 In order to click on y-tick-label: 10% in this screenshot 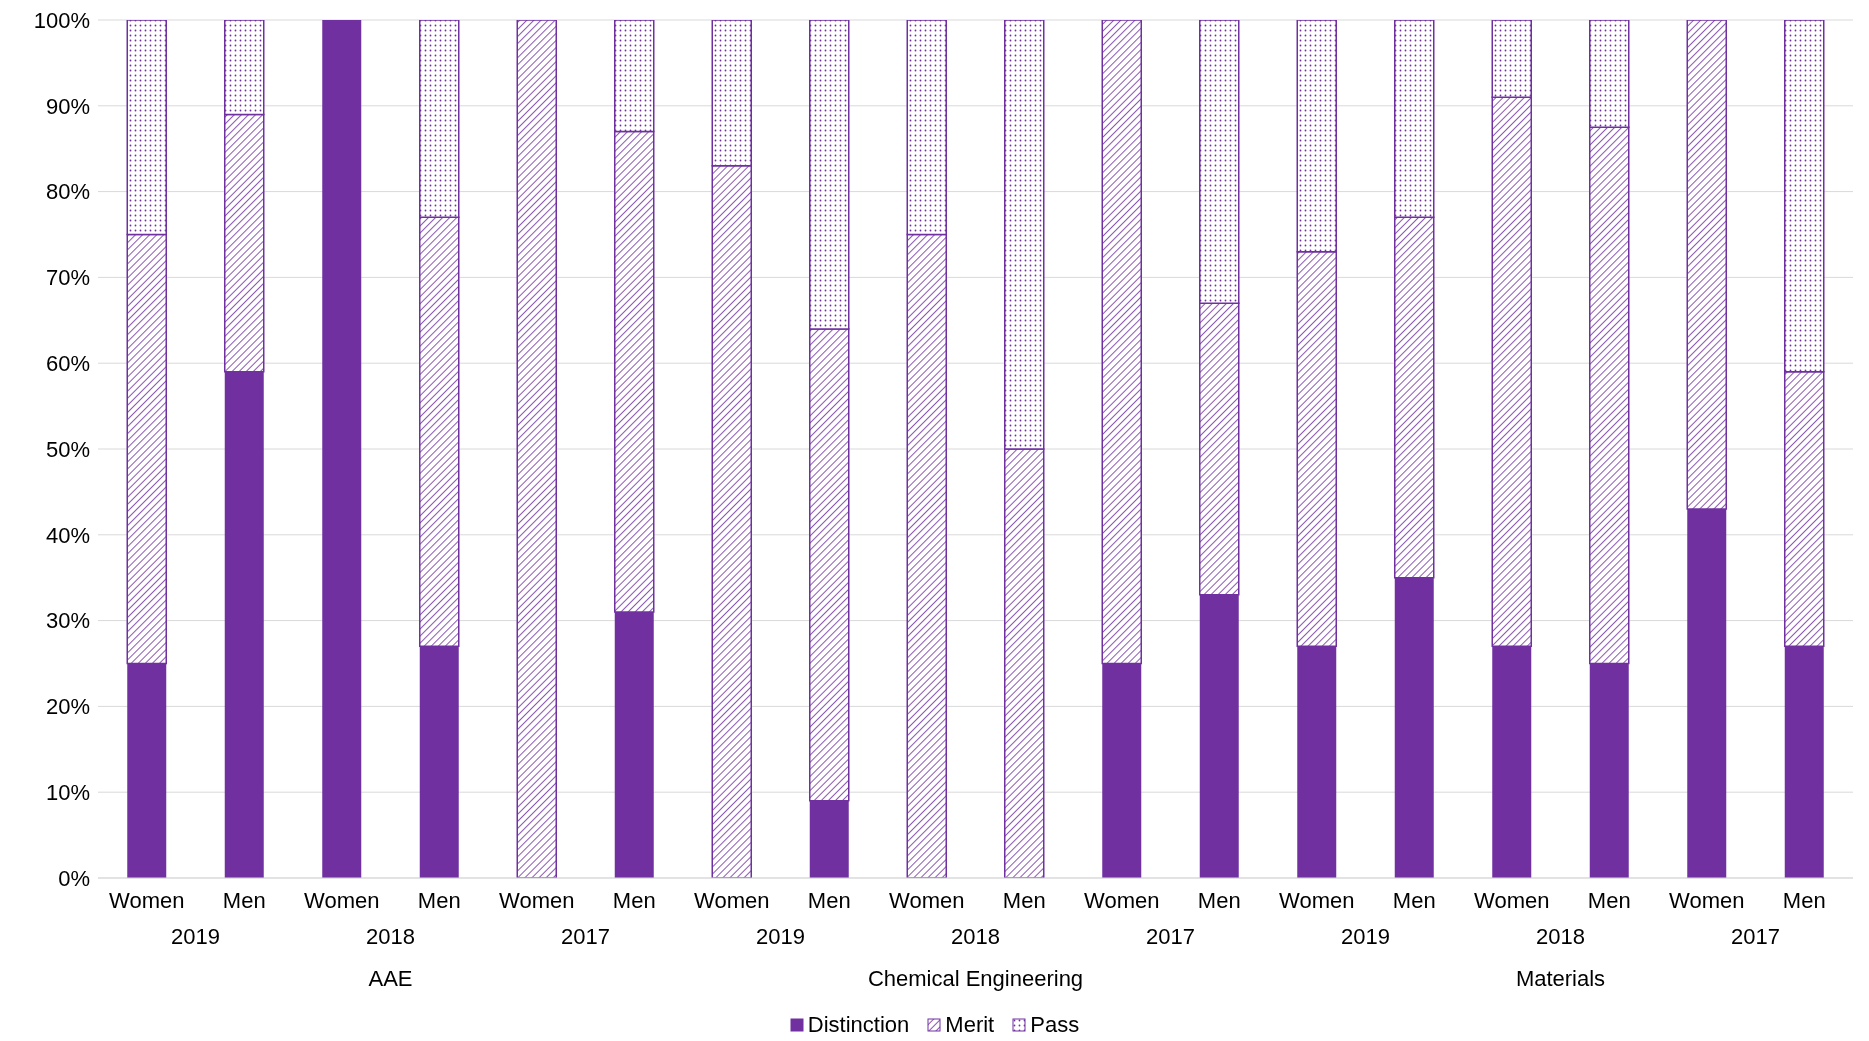, I will do `click(67, 793)`.